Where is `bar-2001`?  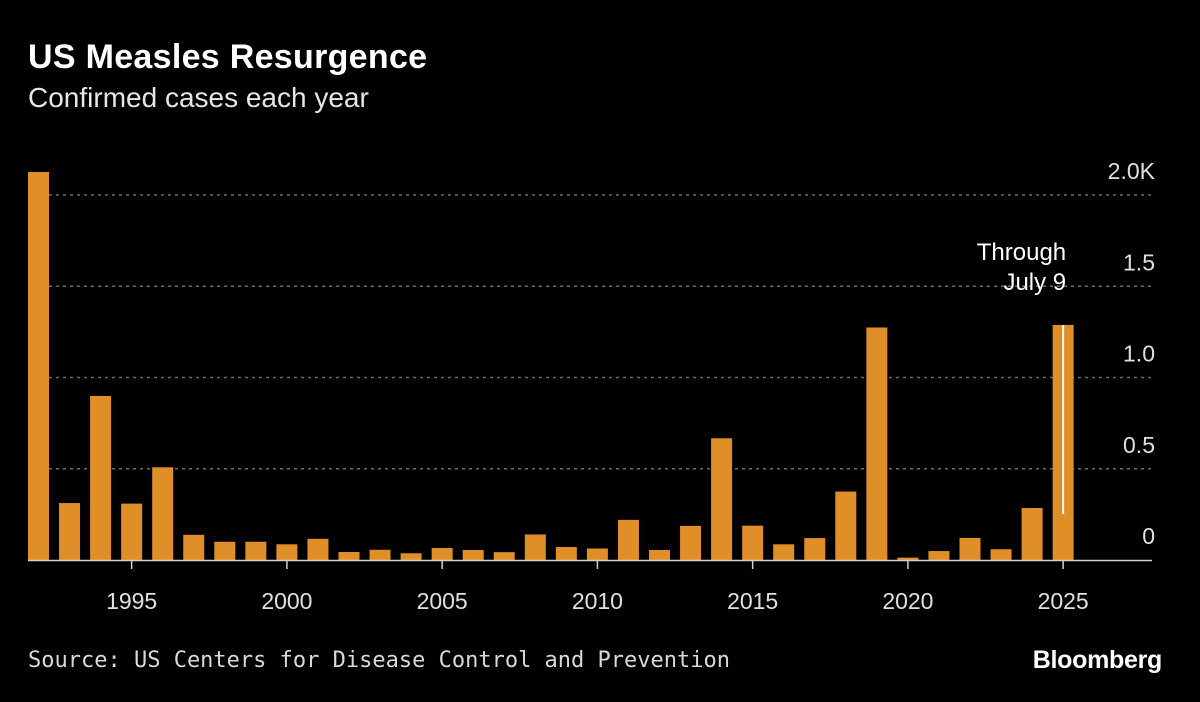
bar-2001 is located at coordinates (318, 549).